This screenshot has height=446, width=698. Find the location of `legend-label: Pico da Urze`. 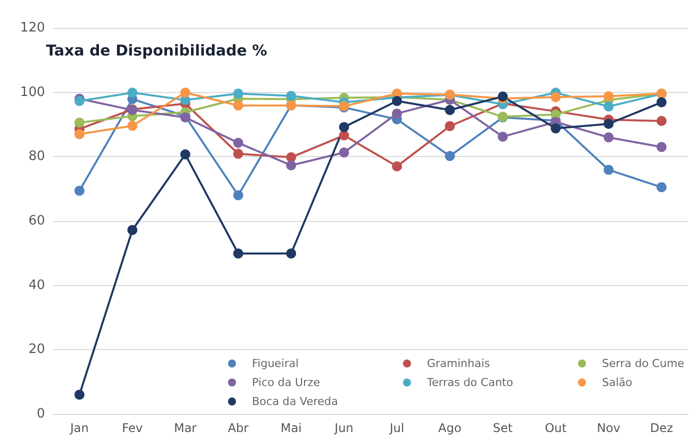

legend-label: Pico da Urze is located at coordinates (286, 382).